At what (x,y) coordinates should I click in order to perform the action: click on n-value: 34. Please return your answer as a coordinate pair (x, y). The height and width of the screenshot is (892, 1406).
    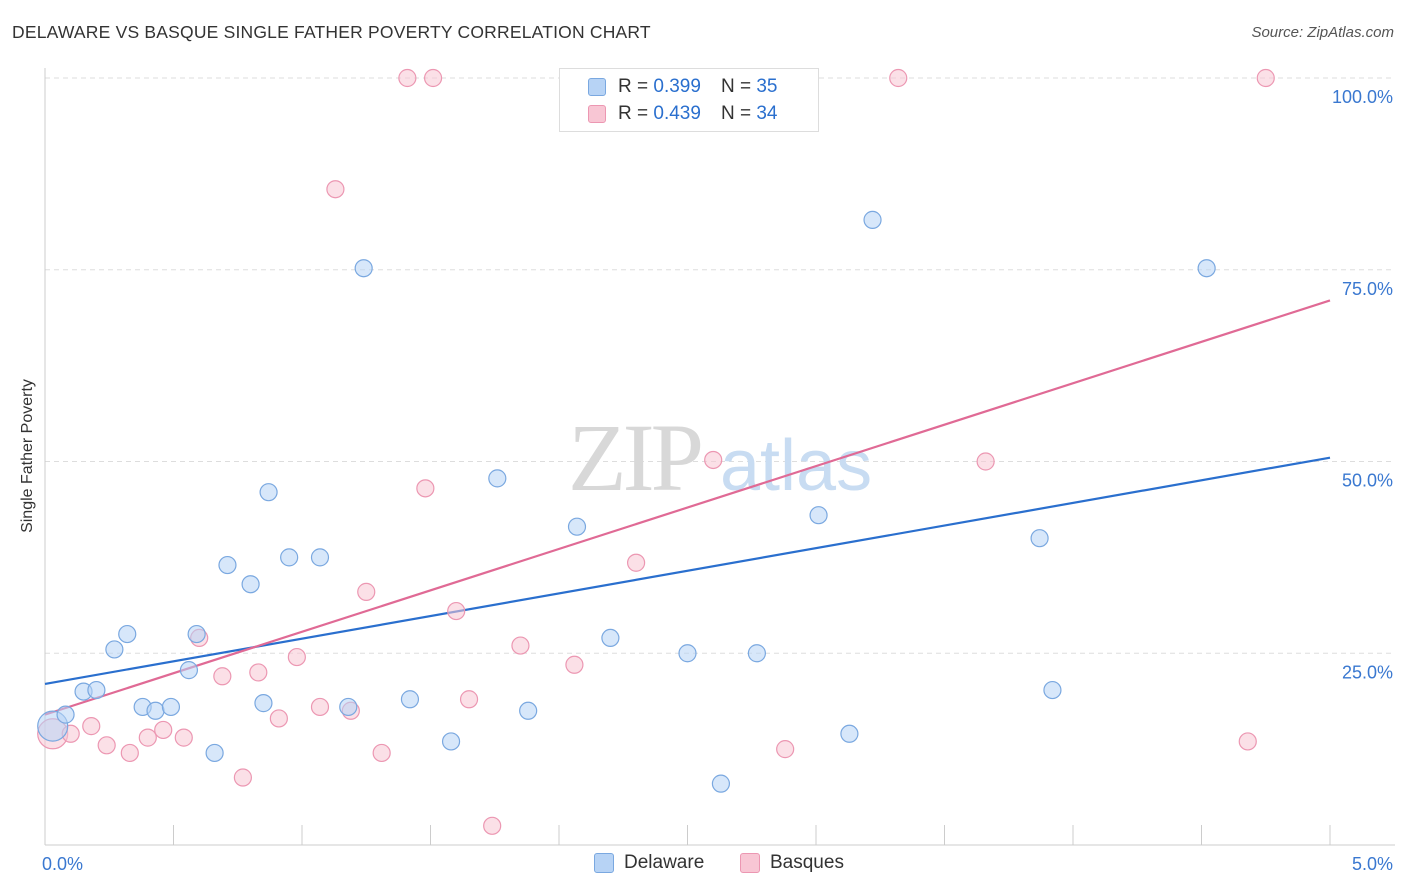
    Looking at the image, I should click on (767, 113).